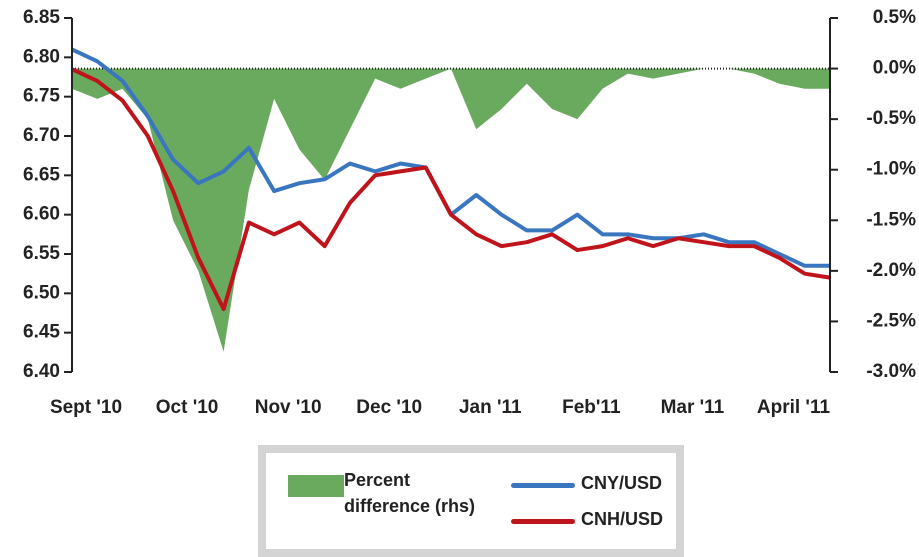 The width and height of the screenshot is (919, 557). Describe the element at coordinates (622, 519) in the screenshot. I see `legend-label: CNH/USD` at that location.